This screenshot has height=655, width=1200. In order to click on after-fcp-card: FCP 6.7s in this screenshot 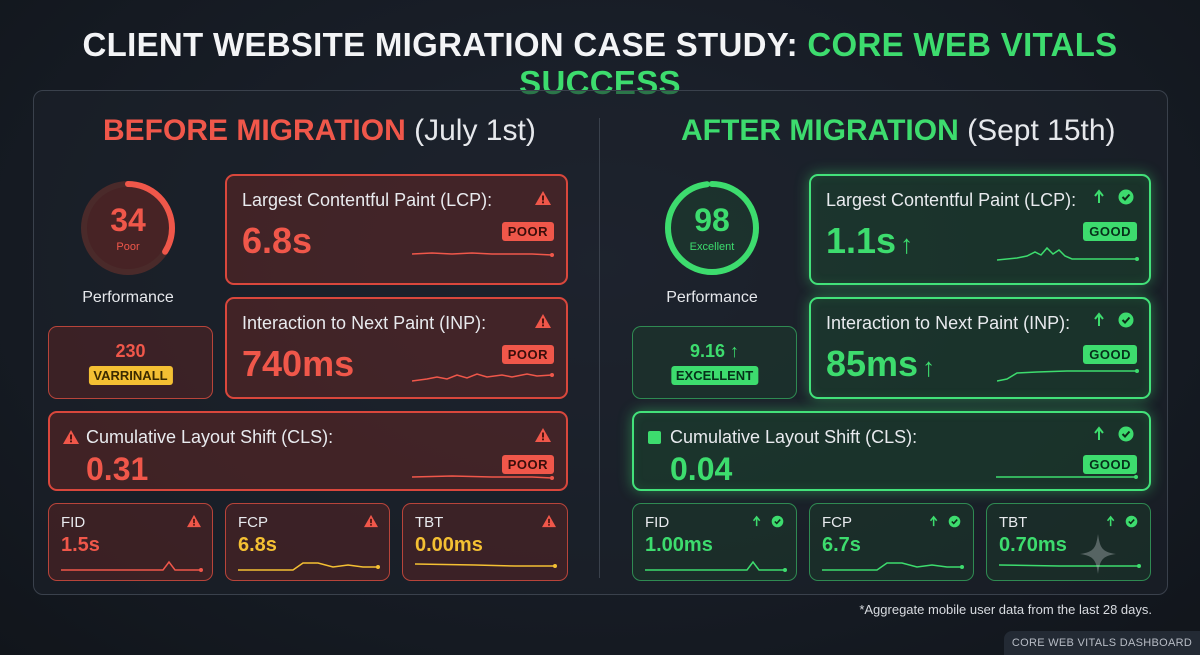, I will do `click(891, 542)`.